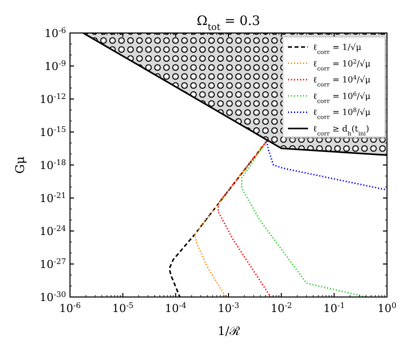 The image size is (410, 350). What do you see at coordinates (228, 23) in the screenshot?
I see `chart-title: Ω$_{tot}$ = 0.3` at bounding box center [228, 23].